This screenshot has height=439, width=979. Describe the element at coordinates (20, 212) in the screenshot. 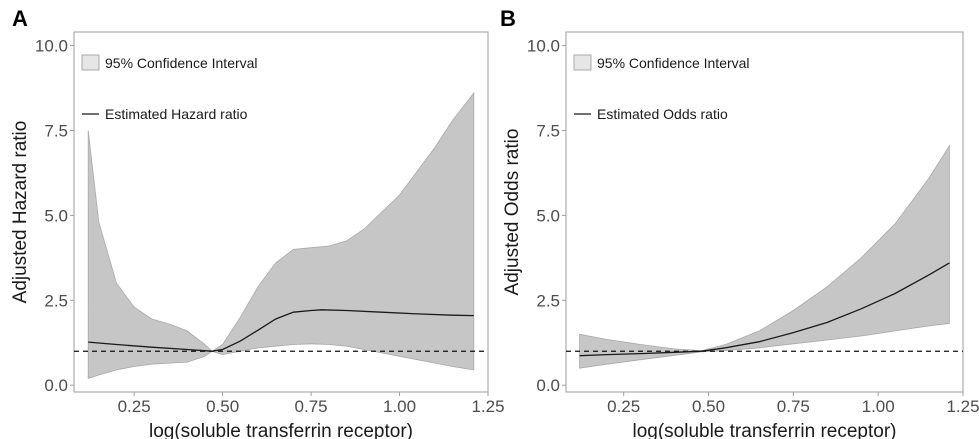

I see `y-axis-label: Adjusted Hazard ratio` at that location.